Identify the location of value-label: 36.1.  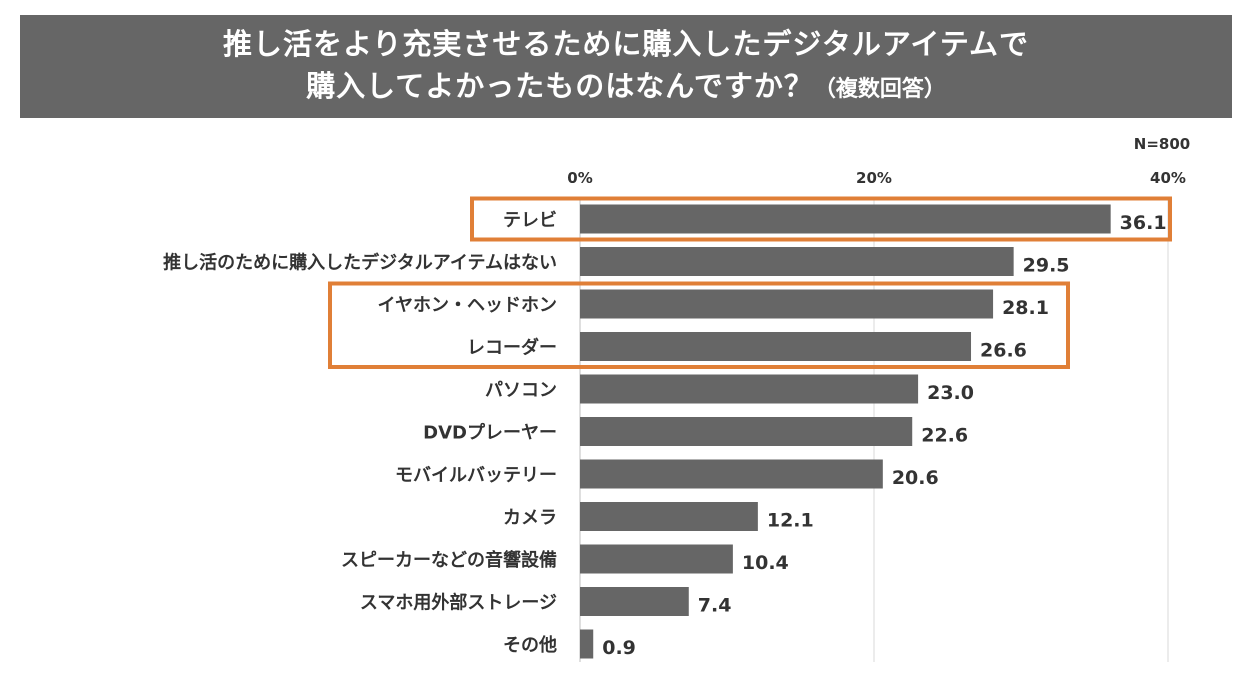
(1143, 223).